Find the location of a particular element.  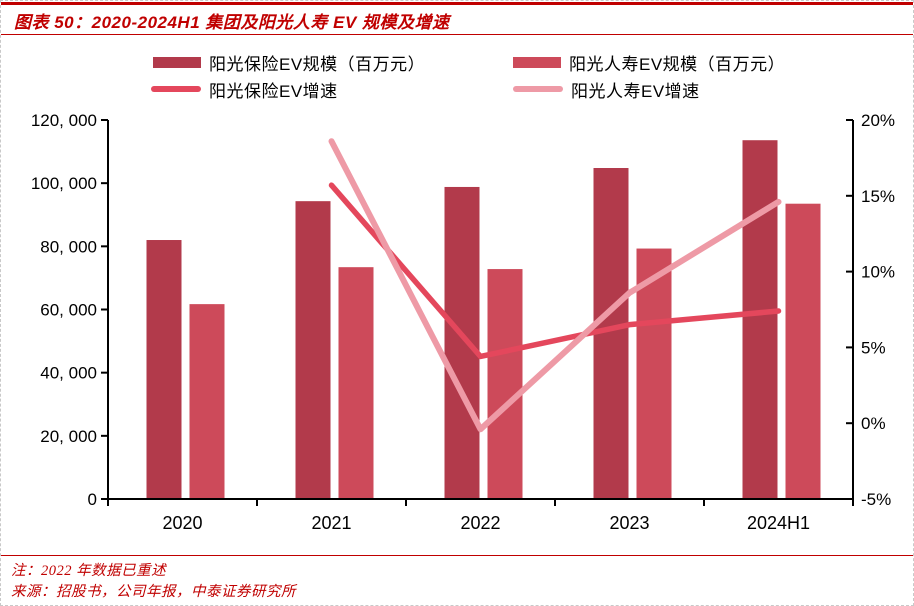

y-axis-label: 20, 000 is located at coordinates (68, 436).